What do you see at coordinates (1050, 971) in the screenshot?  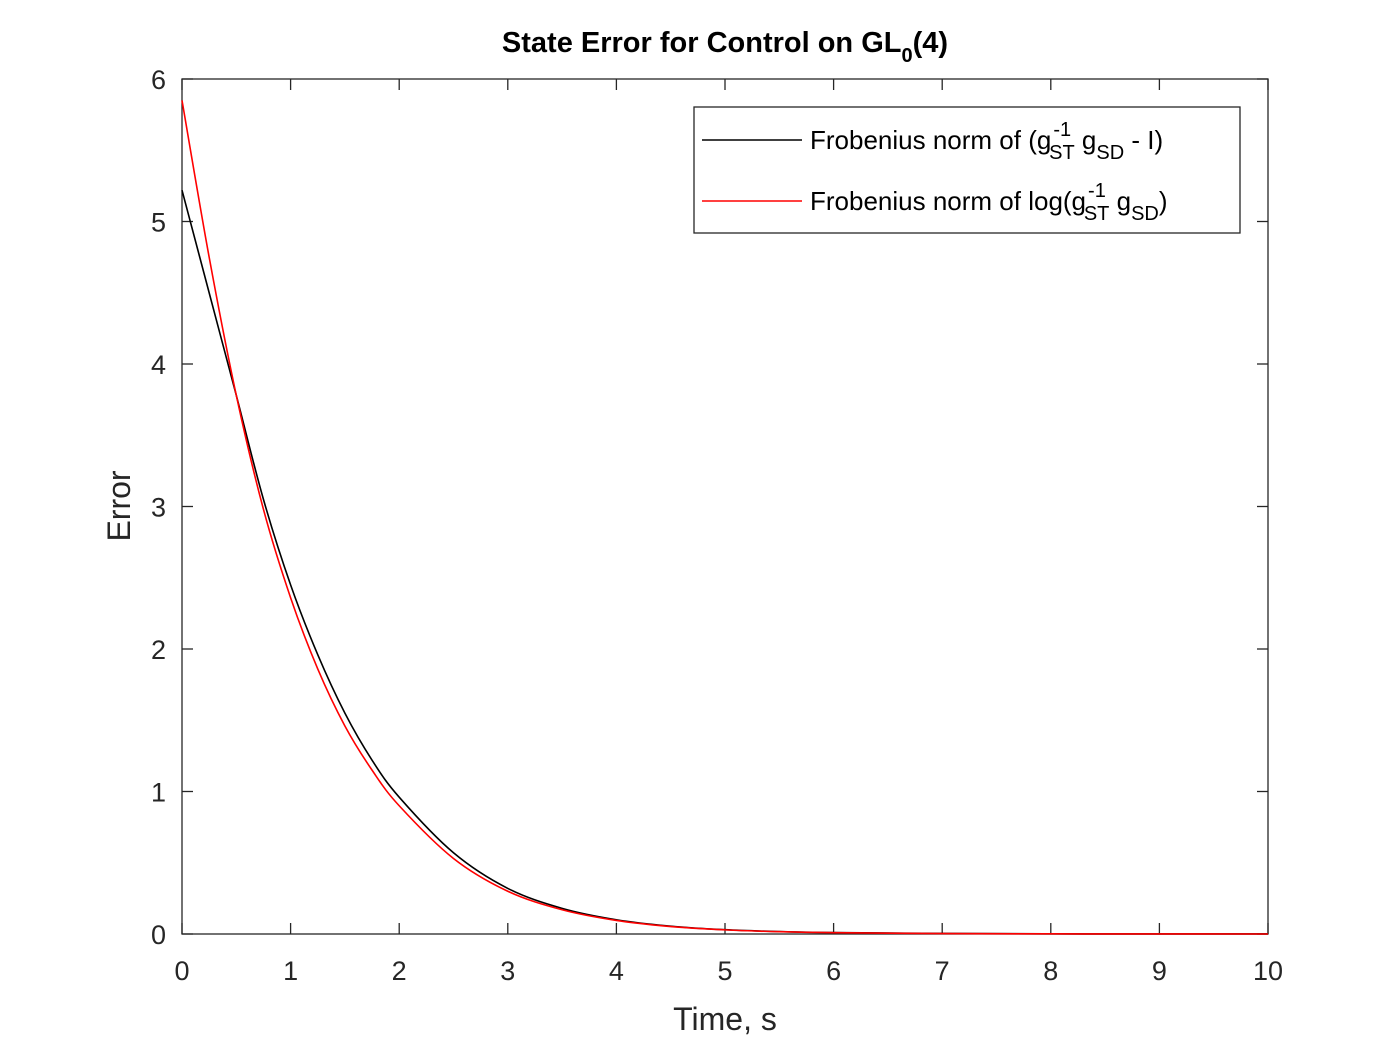 I see `x-tick-label: 8` at bounding box center [1050, 971].